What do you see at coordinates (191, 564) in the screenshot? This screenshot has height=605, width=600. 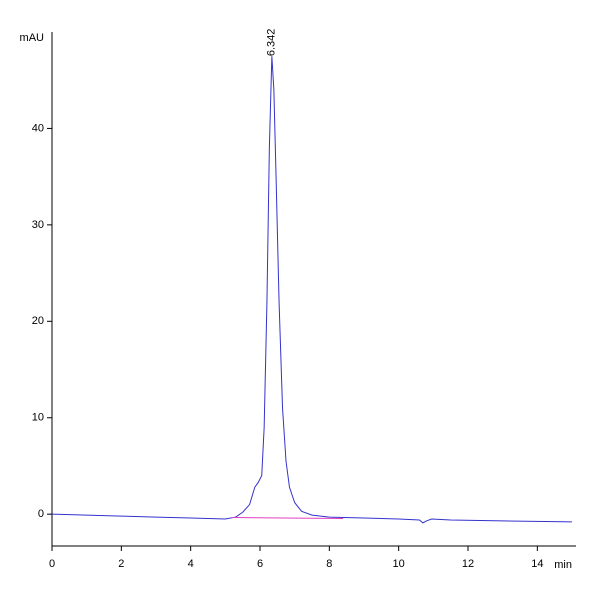 I see `x-tick-label: 4` at bounding box center [191, 564].